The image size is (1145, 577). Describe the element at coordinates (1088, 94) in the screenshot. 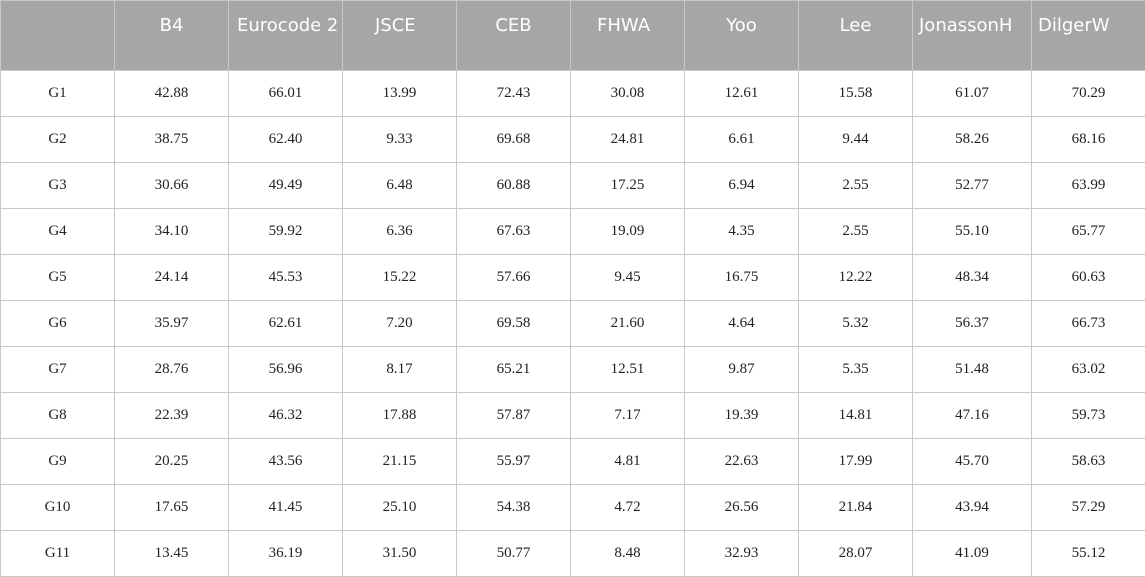

I see `table-cell: 70.29` at that location.